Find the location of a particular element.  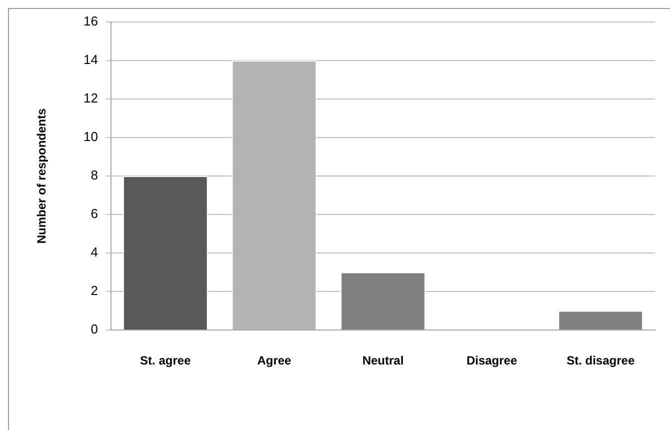

y-tick-label: 2 is located at coordinates (94, 290).